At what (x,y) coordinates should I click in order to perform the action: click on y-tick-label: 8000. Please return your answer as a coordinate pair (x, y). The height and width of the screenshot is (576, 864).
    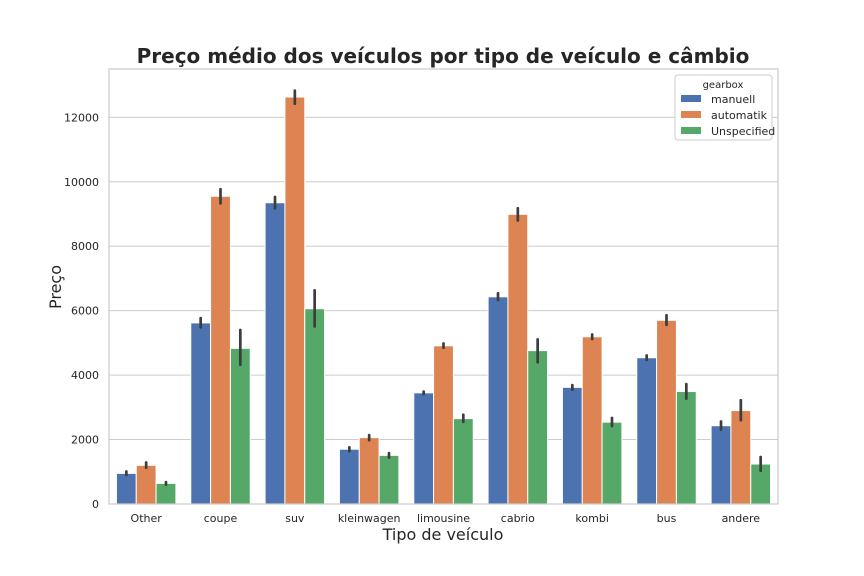
    Looking at the image, I should click on (85, 246).